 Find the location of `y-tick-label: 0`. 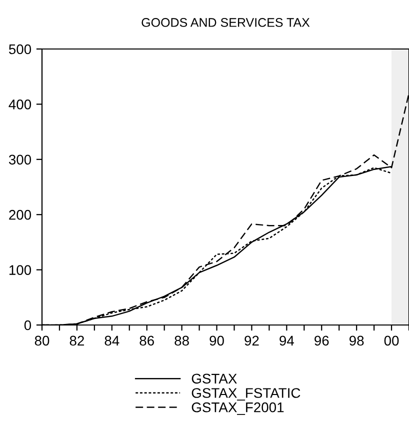

y-tick-label: 0 is located at coordinates (28, 325).